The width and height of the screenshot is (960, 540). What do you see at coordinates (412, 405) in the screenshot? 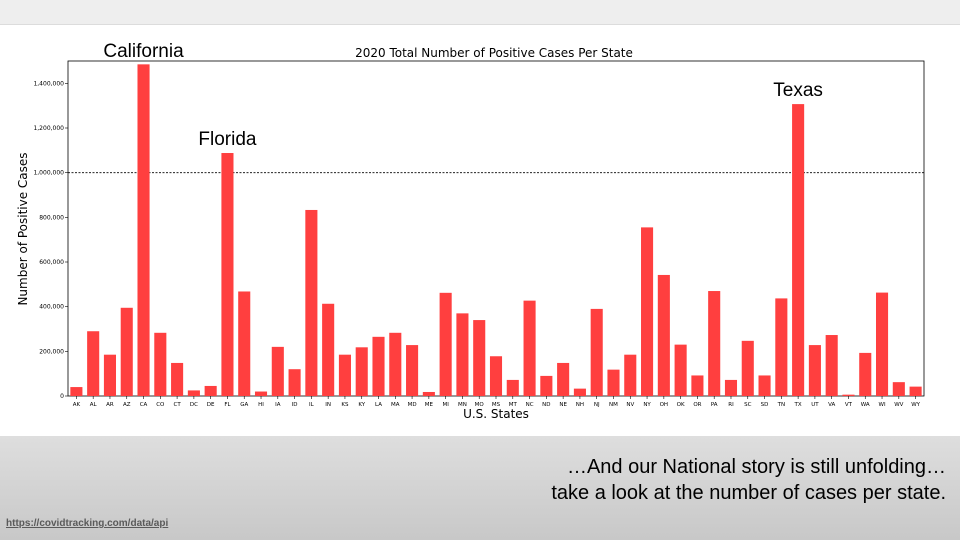
I see `x-tick-label: MD` at bounding box center [412, 405].